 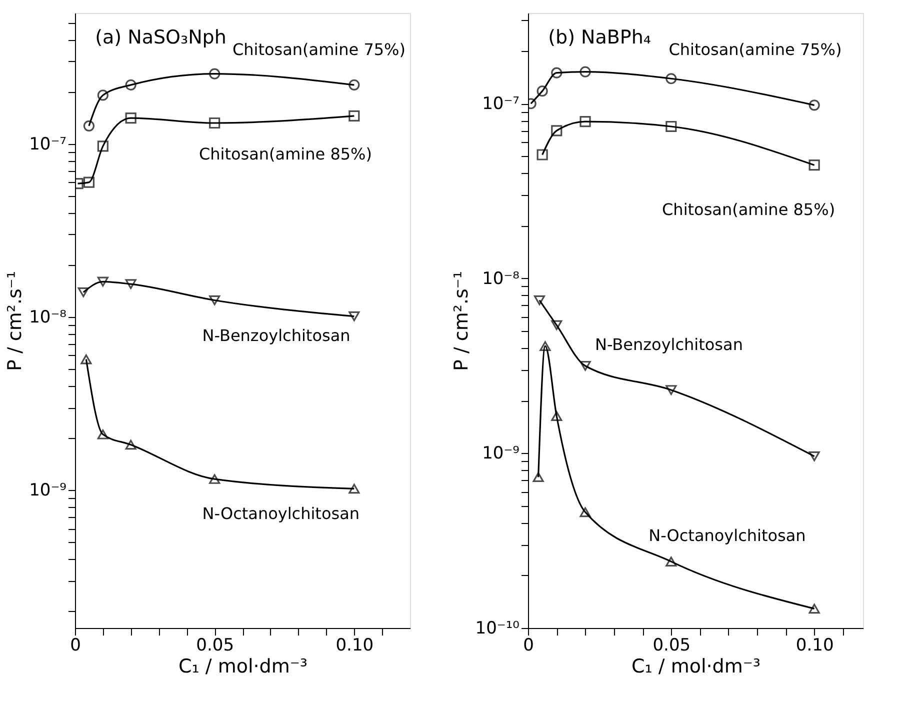 I want to click on text: Chitosan(amine 85%), so click(x=749, y=209).